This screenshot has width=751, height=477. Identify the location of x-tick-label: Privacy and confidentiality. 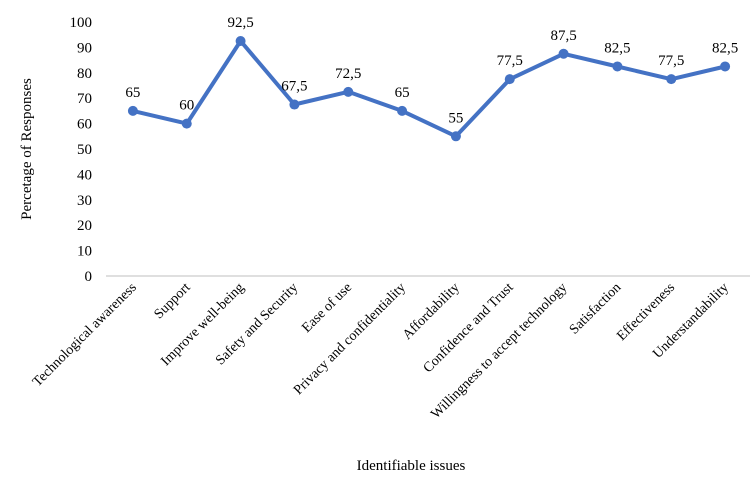
(350, 339).